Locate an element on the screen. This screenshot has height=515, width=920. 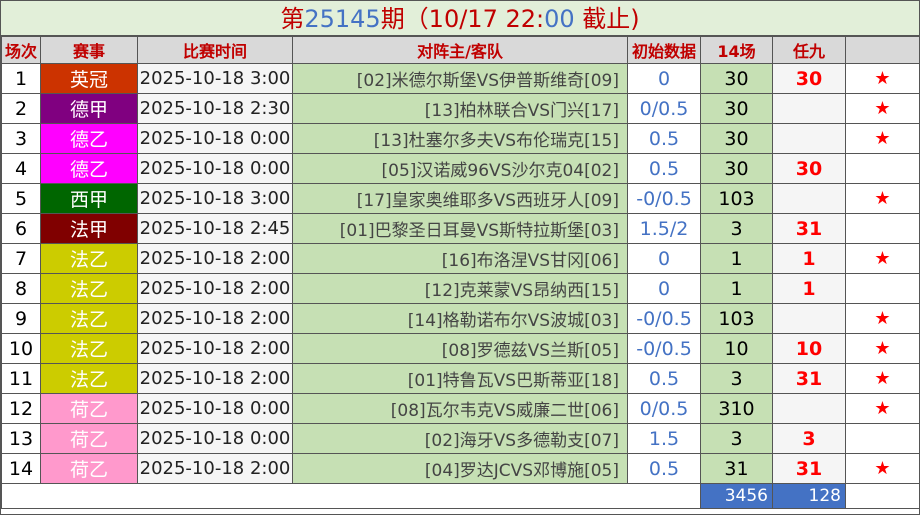
cell-no: 10 is located at coordinates (21, 348).